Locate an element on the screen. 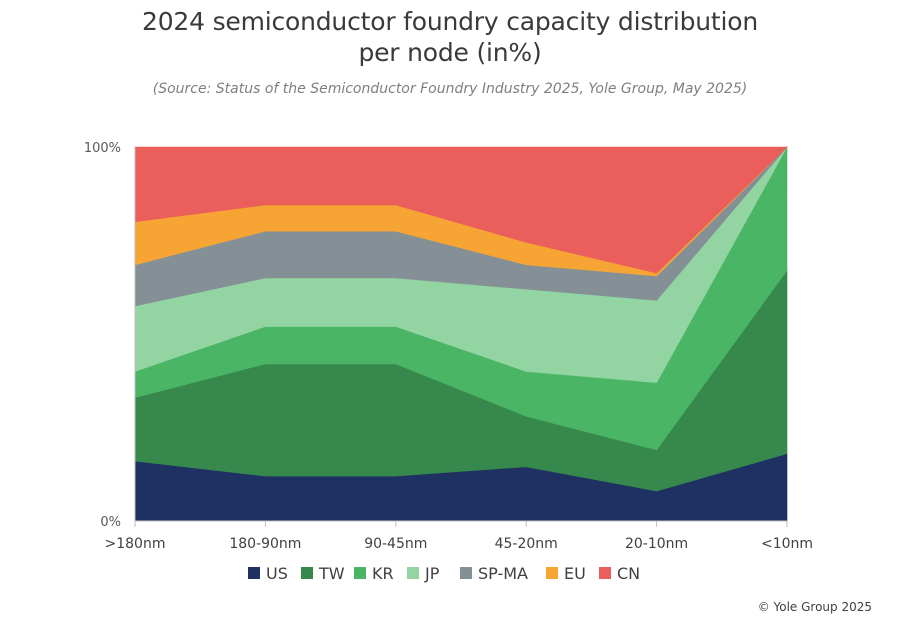 The height and width of the screenshot is (630, 900). x-tick-label: >180nm is located at coordinates (135, 544).